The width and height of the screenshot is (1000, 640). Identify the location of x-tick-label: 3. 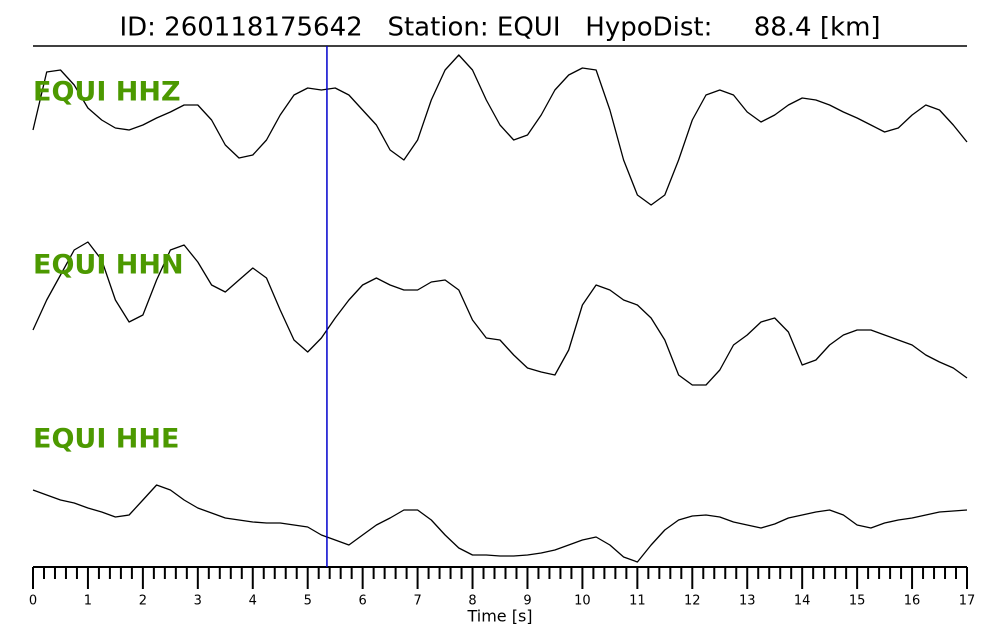
(198, 601).